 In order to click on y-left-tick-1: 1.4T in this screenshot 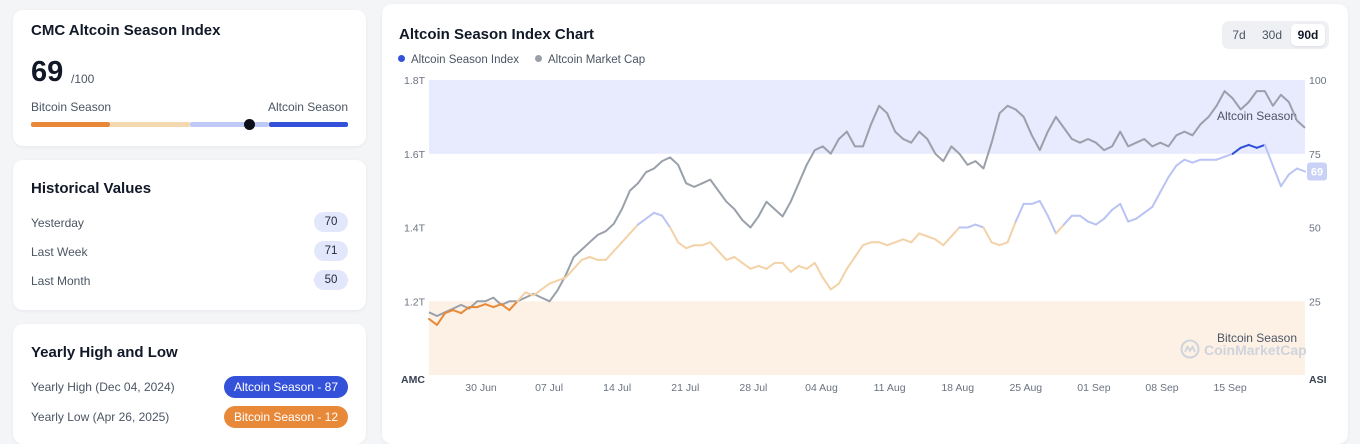, I will do `click(415, 229)`.